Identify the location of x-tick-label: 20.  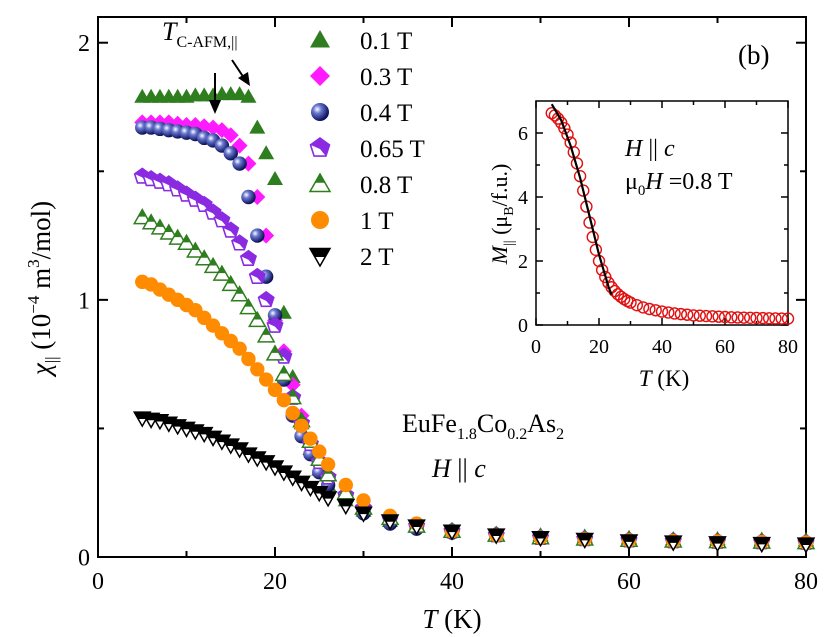
(599, 347).